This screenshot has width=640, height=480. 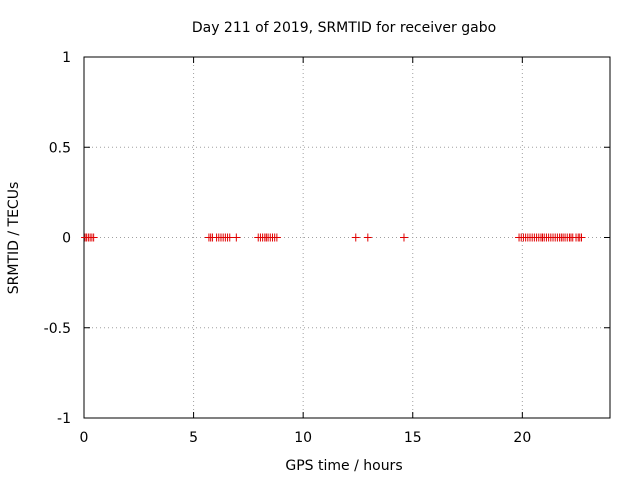 I want to click on y-axis-label: SRMTID / TECUs, so click(x=14, y=238).